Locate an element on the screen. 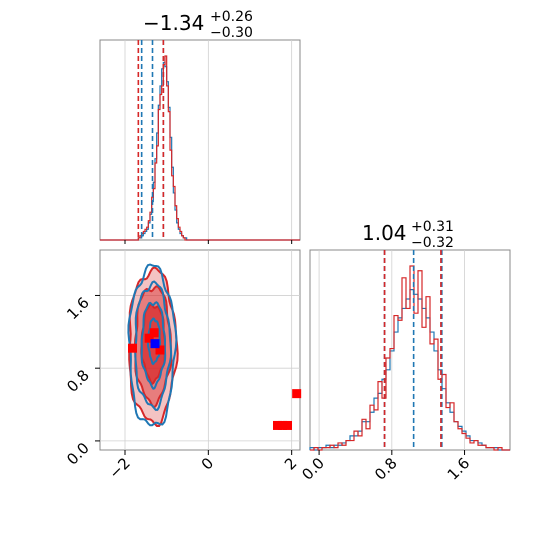  tick-label-x-0: −2 is located at coordinates (119, 468).